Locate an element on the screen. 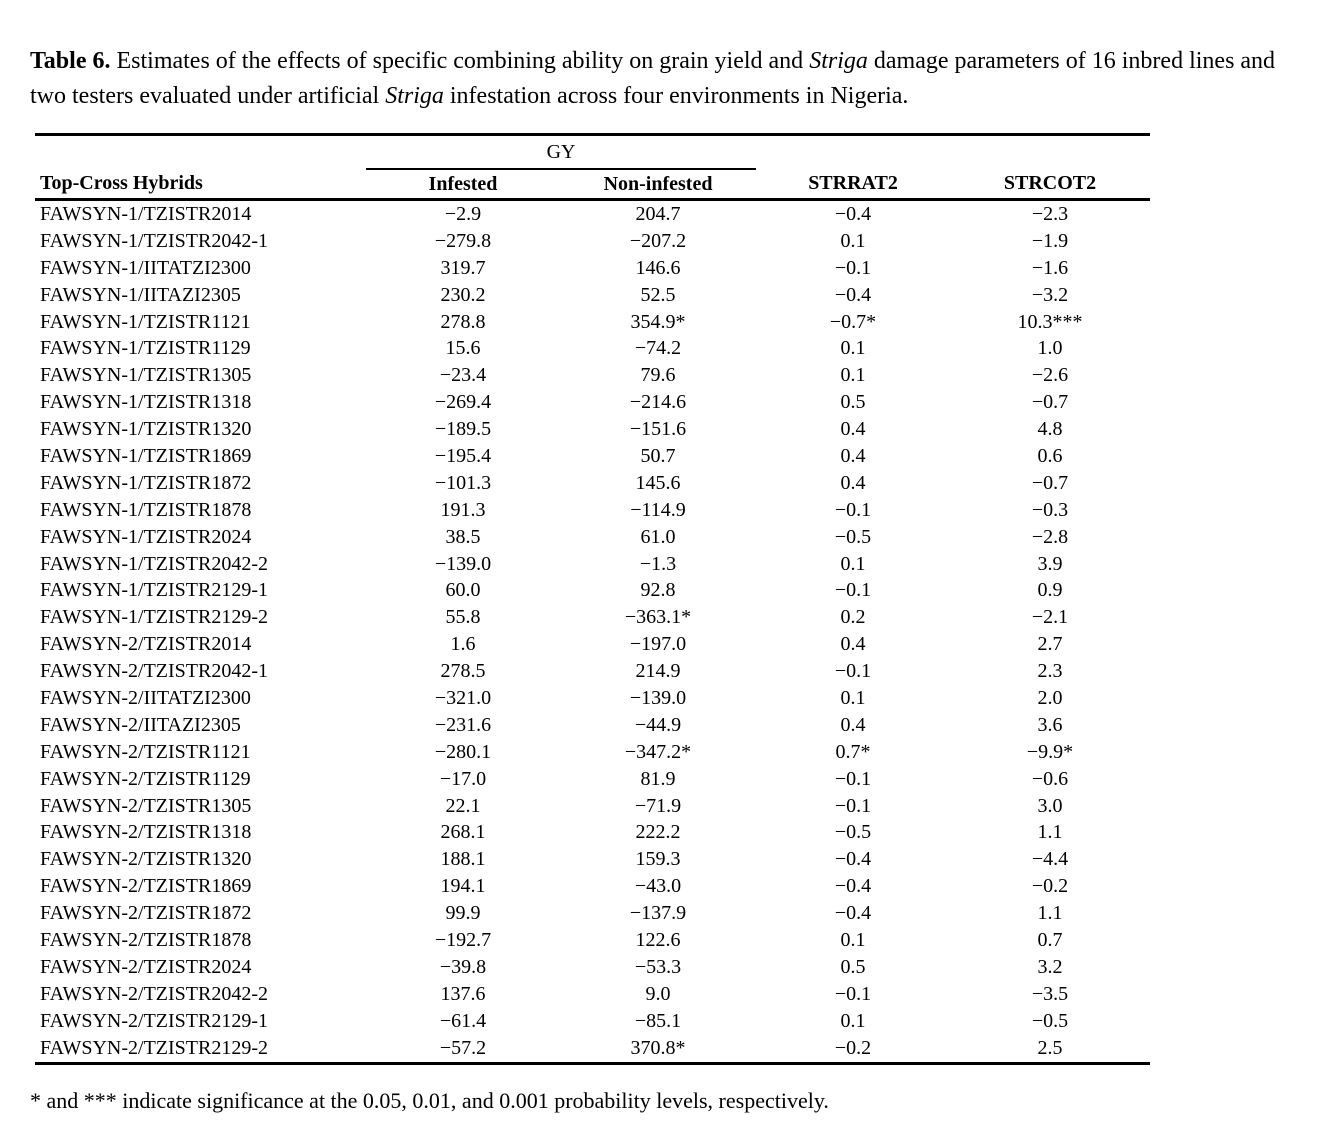 This screenshot has height=1125, width=1317. hybrid-name-cell: FAWSYN-2/TZISTR2042-2 is located at coordinates (154, 993).